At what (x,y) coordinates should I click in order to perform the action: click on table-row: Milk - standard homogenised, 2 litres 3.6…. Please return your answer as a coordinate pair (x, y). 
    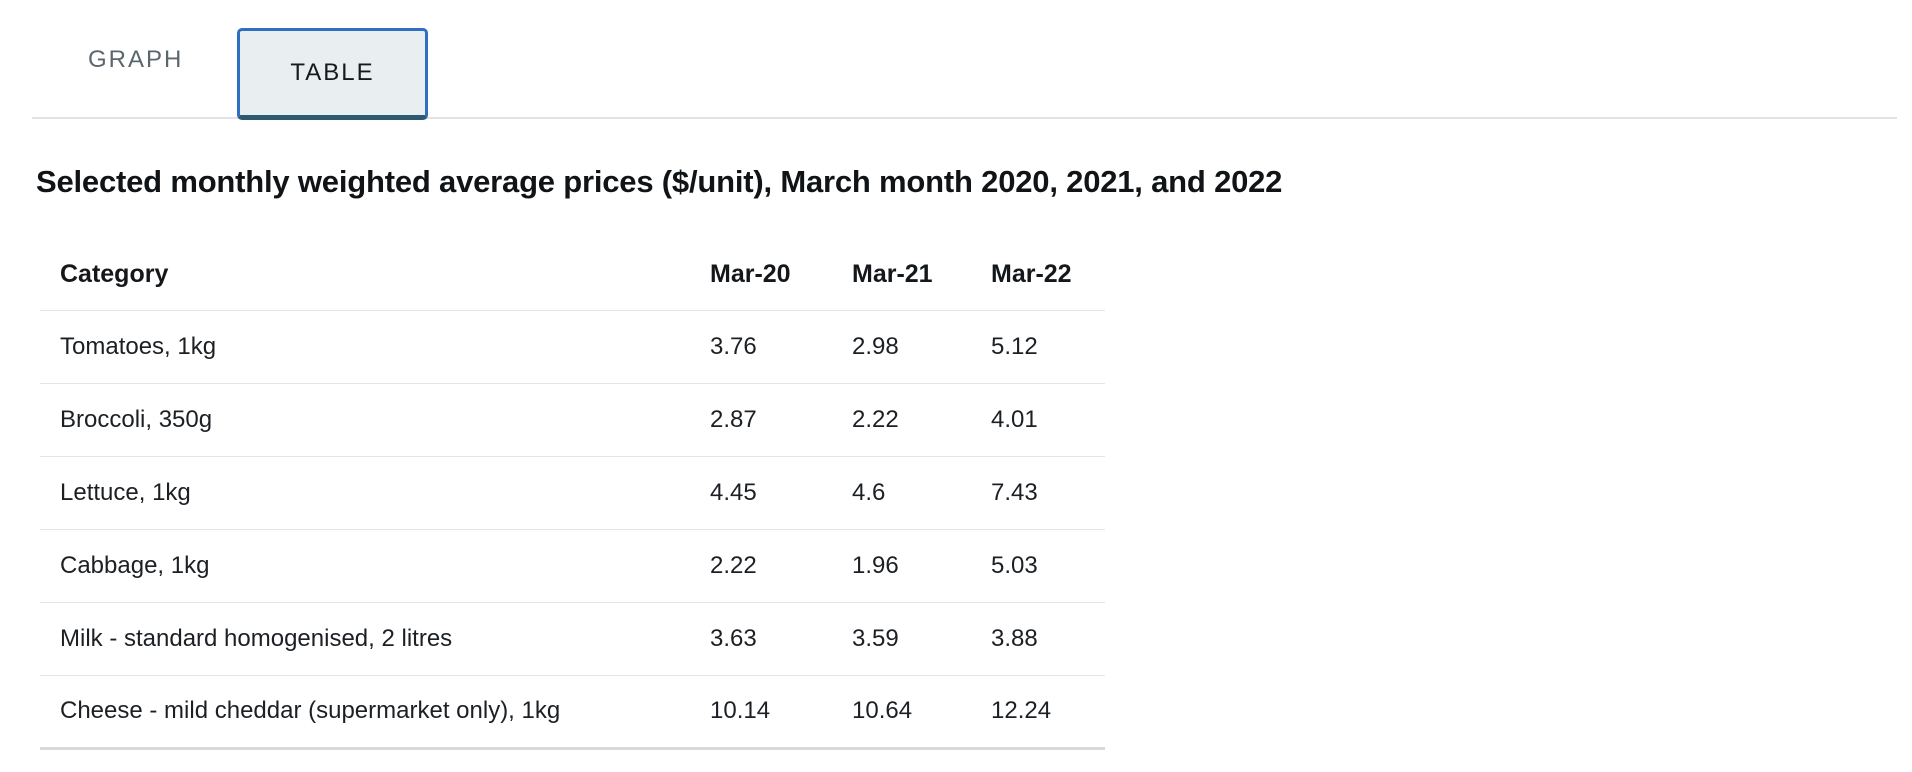
    Looking at the image, I should click on (572, 639).